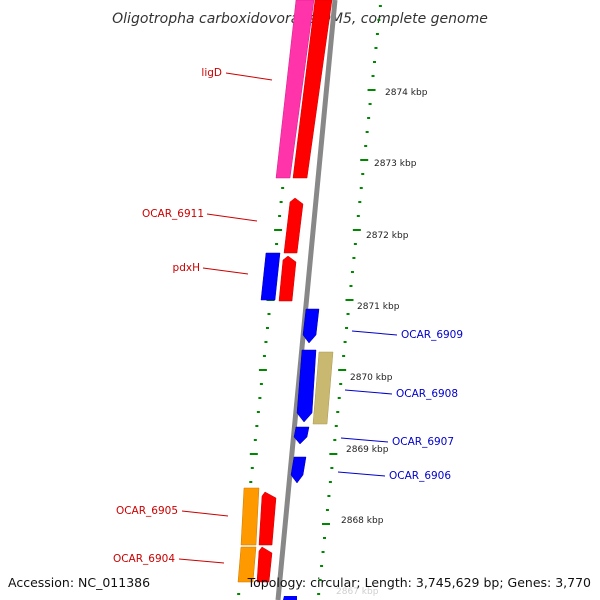 This screenshot has height=600, width=600. Describe the element at coordinates (144, 559) in the screenshot. I see `gene-label-OCAR-6904: OCAR_6904` at that location.